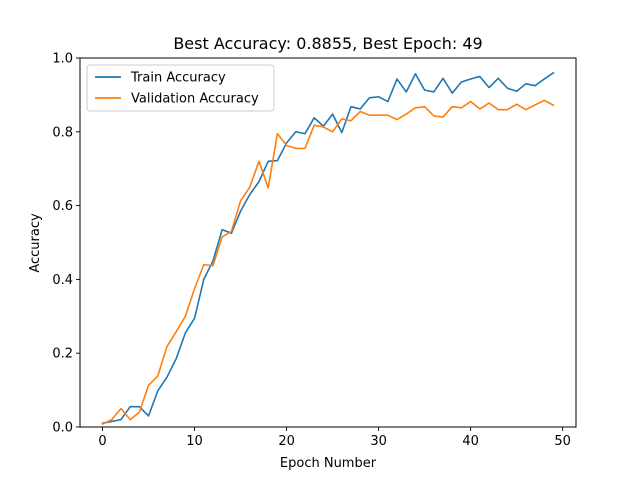 This screenshot has width=640, height=485. What do you see at coordinates (102, 441) in the screenshot?
I see `x-tick-label: 0` at bounding box center [102, 441].